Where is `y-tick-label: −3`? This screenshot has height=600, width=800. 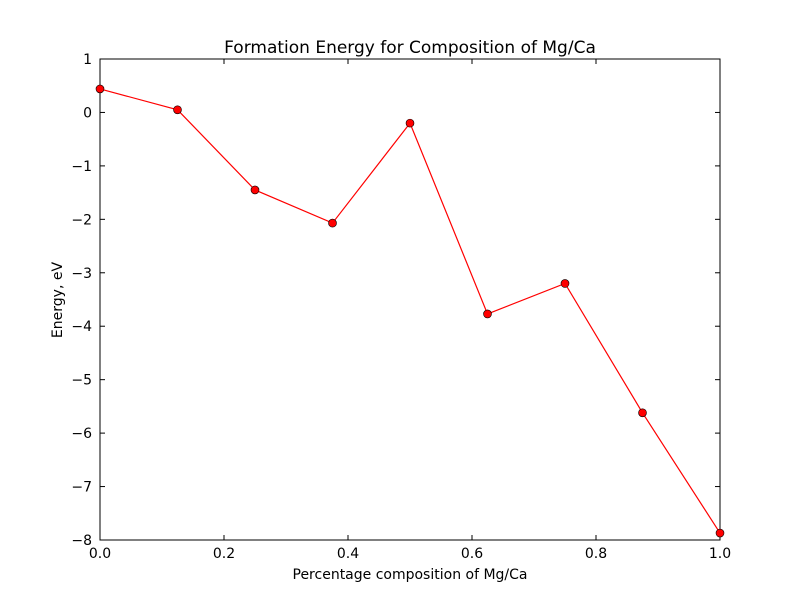 y-tick-label: −3 is located at coordinates (81, 274).